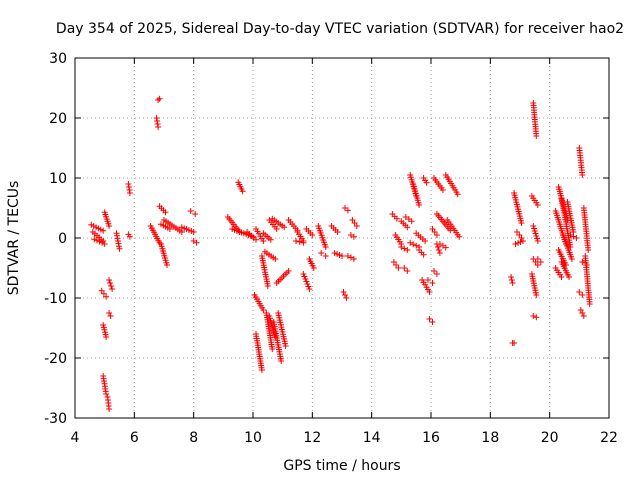 The height and width of the screenshot is (480, 640). I want to click on y-tick-label: -20, so click(55, 359).